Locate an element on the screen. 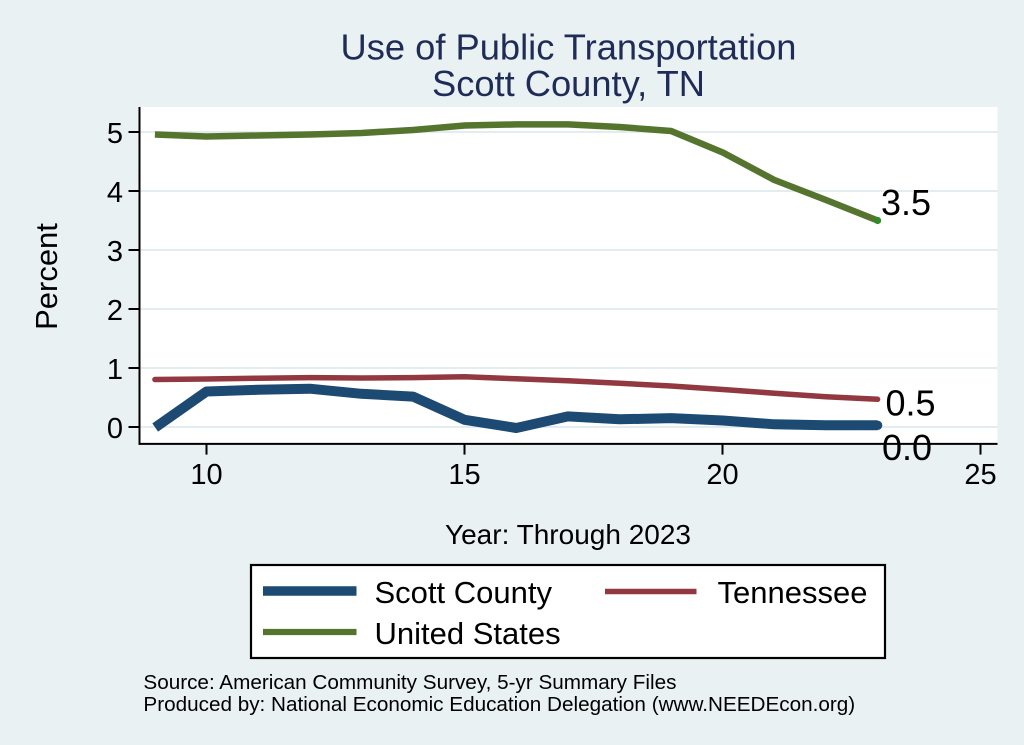 This screenshot has height=745, width=1024. svg-text: Use of Public Transportation is located at coordinates (569, 47).